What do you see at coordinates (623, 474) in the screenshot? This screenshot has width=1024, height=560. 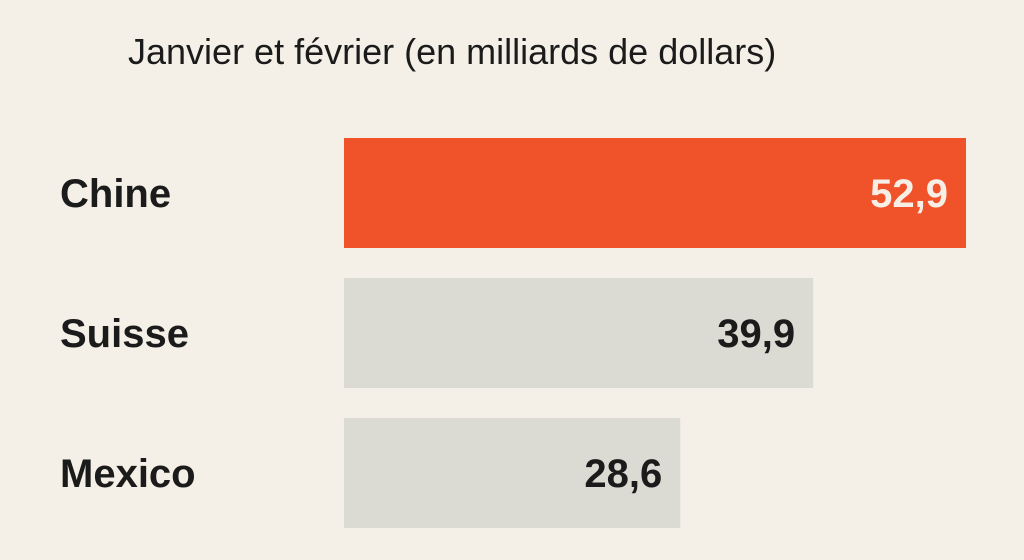 I see `value-label-mexico: 28,6` at bounding box center [623, 474].